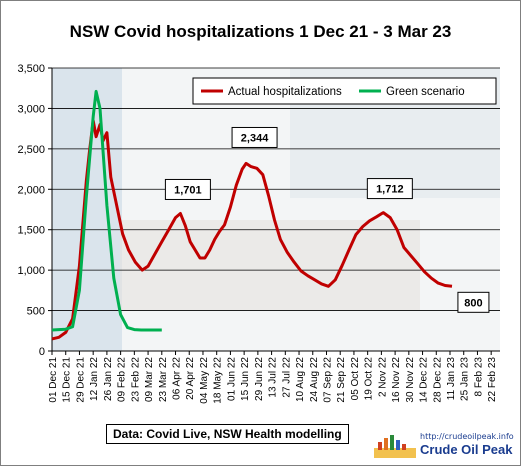 This screenshot has height=466, width=521. What do you see at coordinates (355, 379) in the screenshot?
I see `x-tick-label: 05 Oct 22` at bounding box center [355, 379].